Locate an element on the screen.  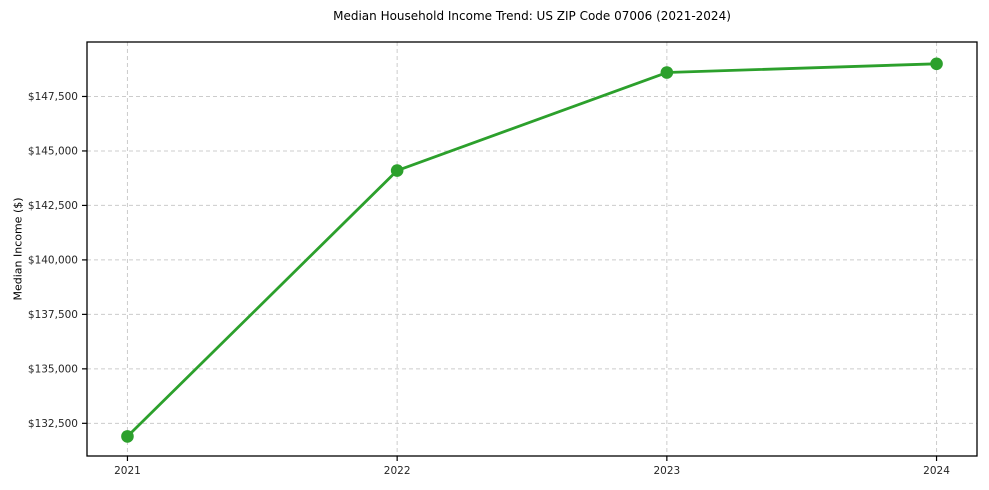
y-tick-label: $142,500 is located at coordinates (53, 206).